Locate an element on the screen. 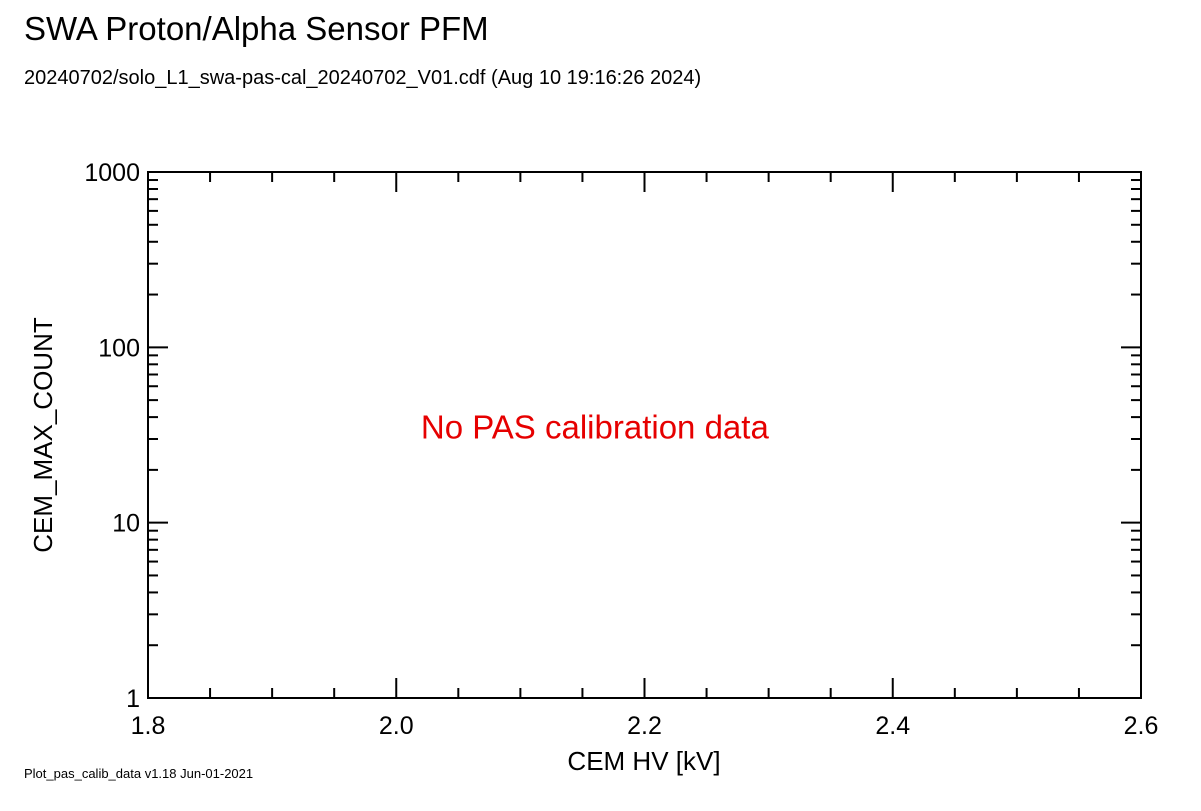 The height and width of the screenshot is (811, 1201). x-axis-label: CEM HV [kV] is located at coordinates (643, 761).